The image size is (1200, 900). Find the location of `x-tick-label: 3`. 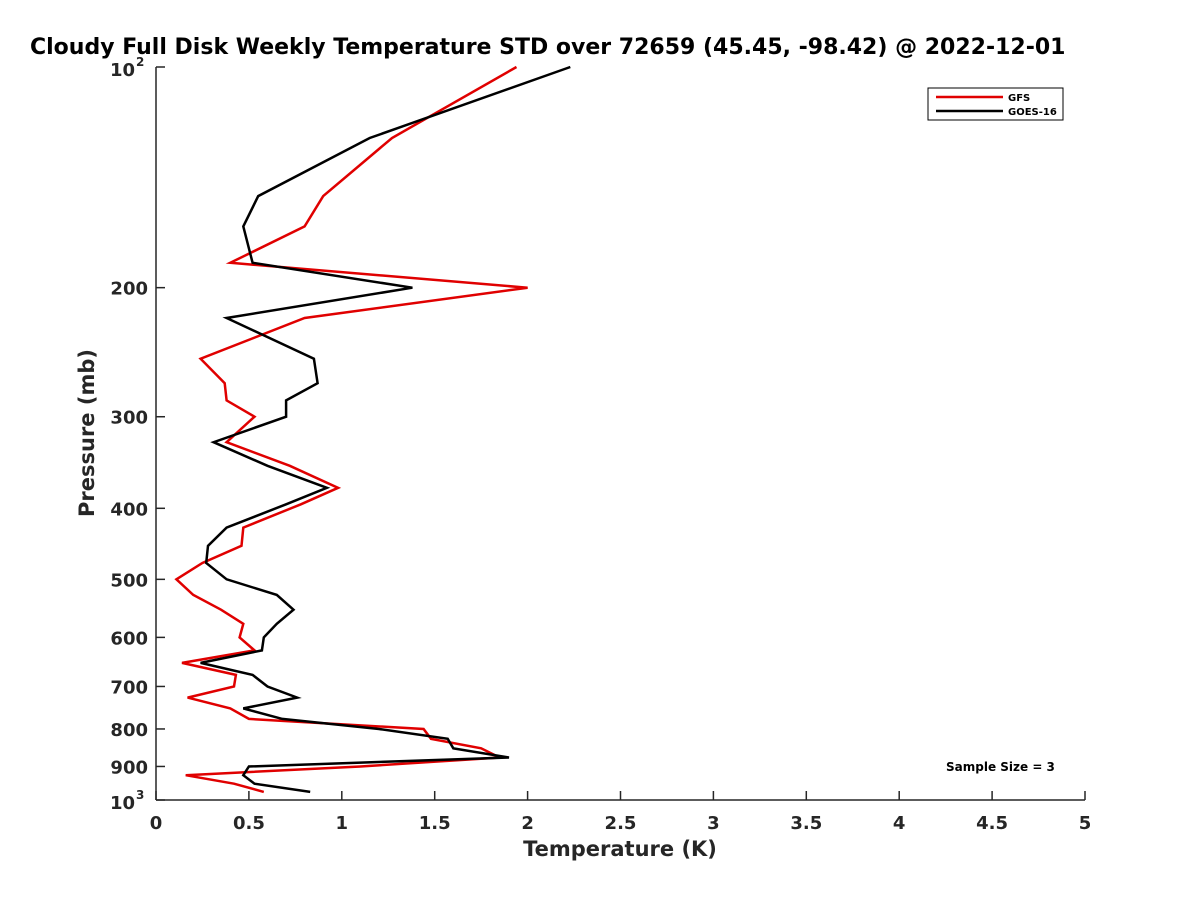

x-tick-label: 3 is located at coordinates (713, 823).